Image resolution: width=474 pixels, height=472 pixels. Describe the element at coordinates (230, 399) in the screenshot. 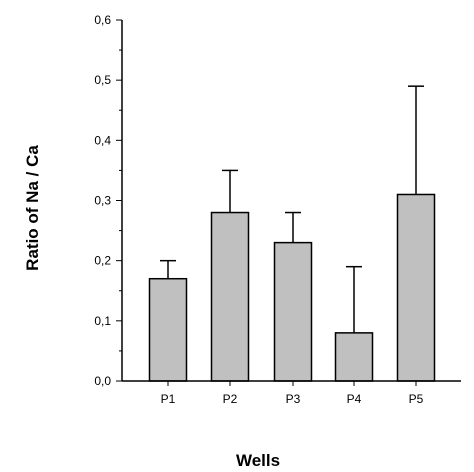

I see `x-tick-label-P2: P2` at that location.